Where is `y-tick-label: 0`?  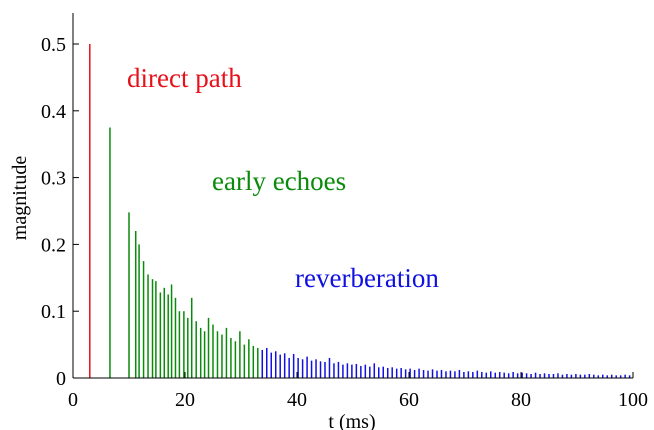
y-tick-label: 0 is located at coordinates (61, 379).